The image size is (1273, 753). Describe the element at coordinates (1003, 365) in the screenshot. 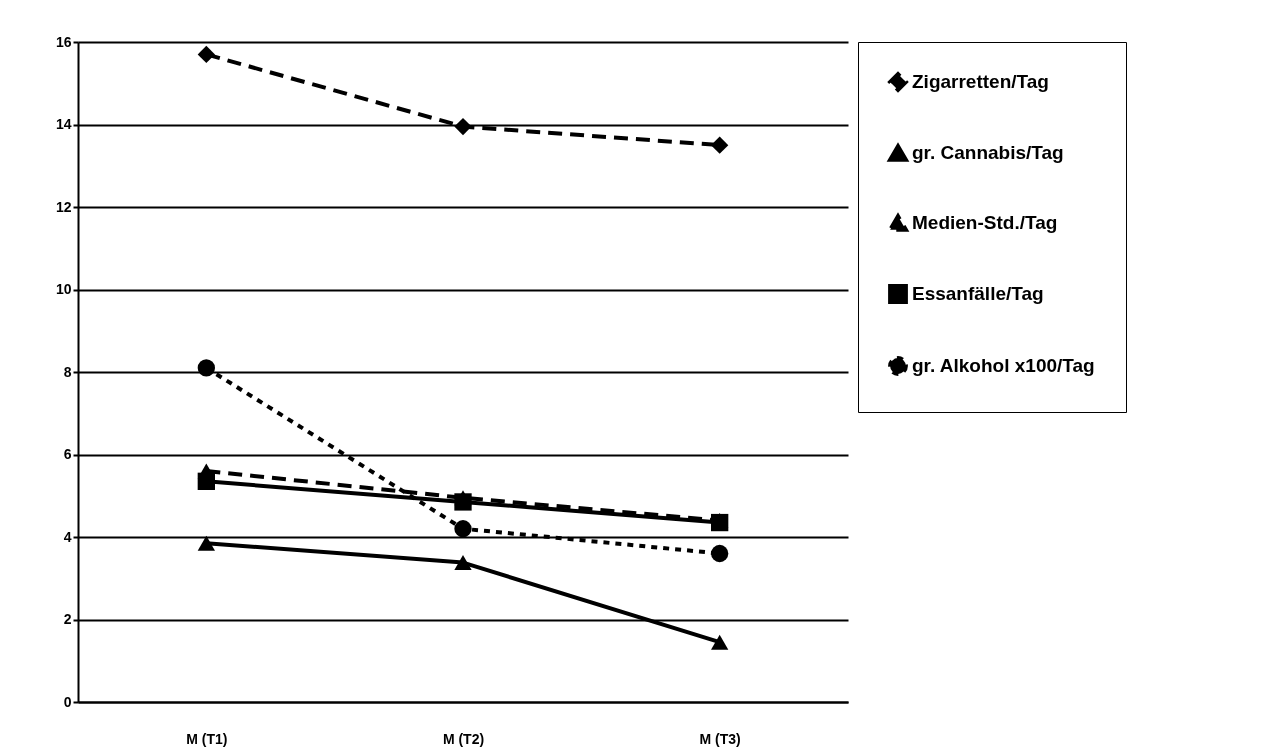

I see `legend-label: gr. Alkohol x100/Tag` at that location.